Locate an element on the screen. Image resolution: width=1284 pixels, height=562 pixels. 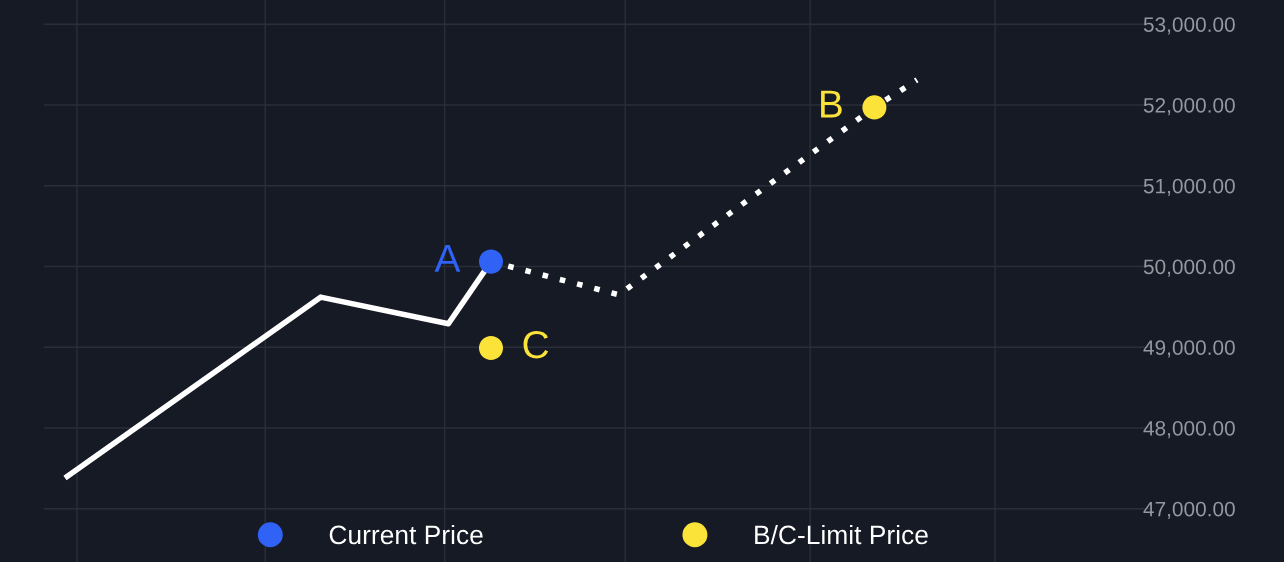
annotation: B is located at coordinates (831, 104).